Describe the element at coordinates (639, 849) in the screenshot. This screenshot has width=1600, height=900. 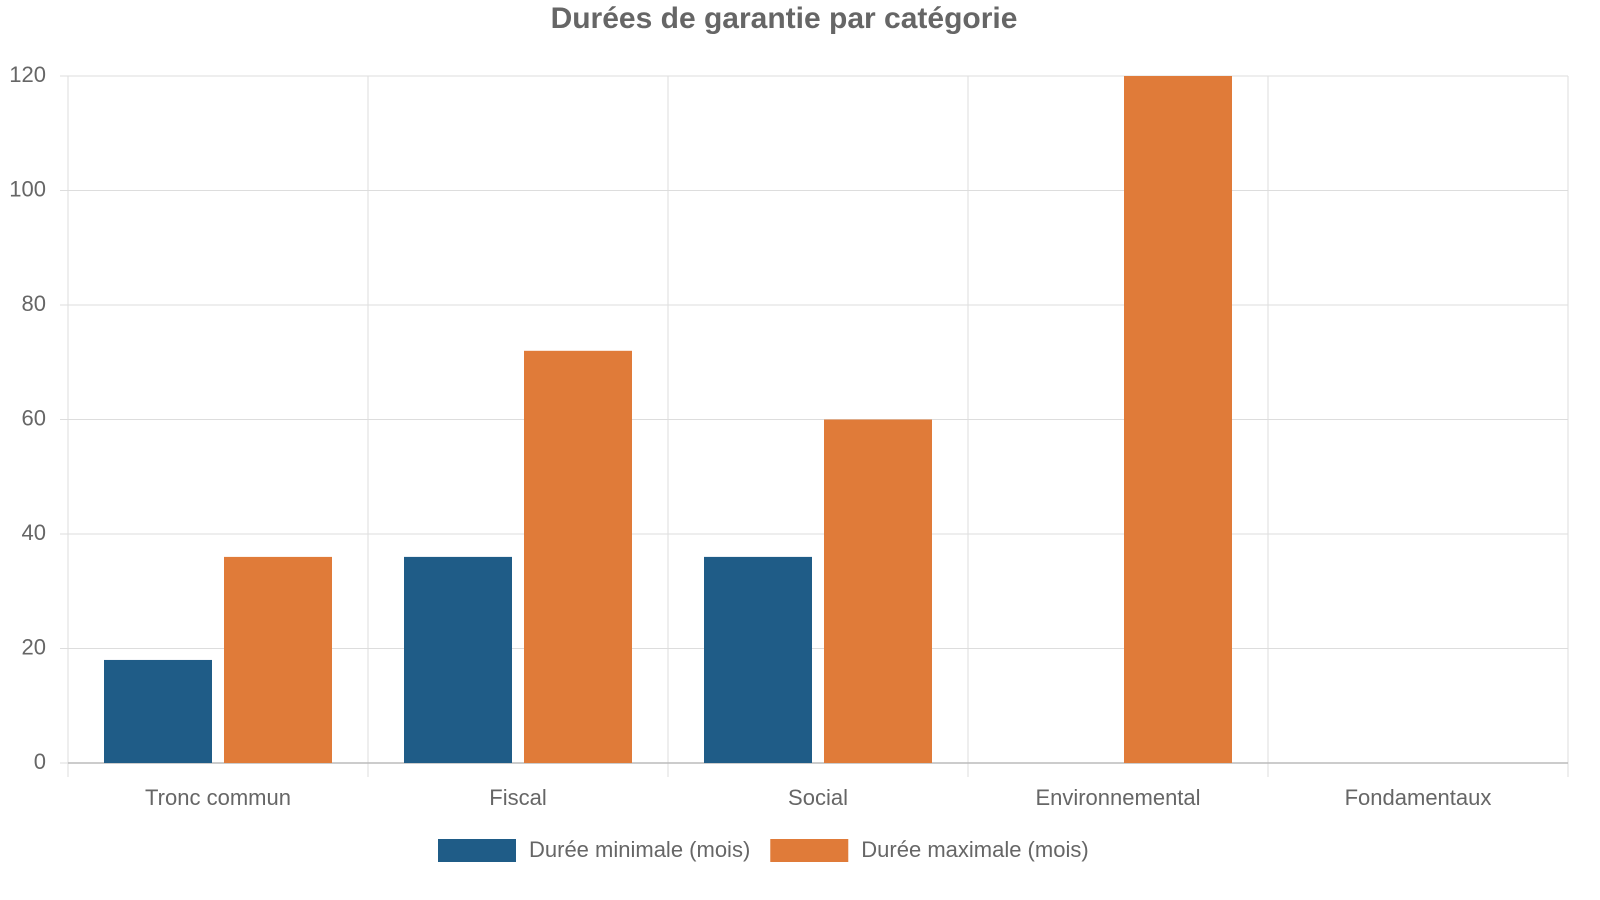
I see `legend-label: Durée minimale (mois)` at that location.